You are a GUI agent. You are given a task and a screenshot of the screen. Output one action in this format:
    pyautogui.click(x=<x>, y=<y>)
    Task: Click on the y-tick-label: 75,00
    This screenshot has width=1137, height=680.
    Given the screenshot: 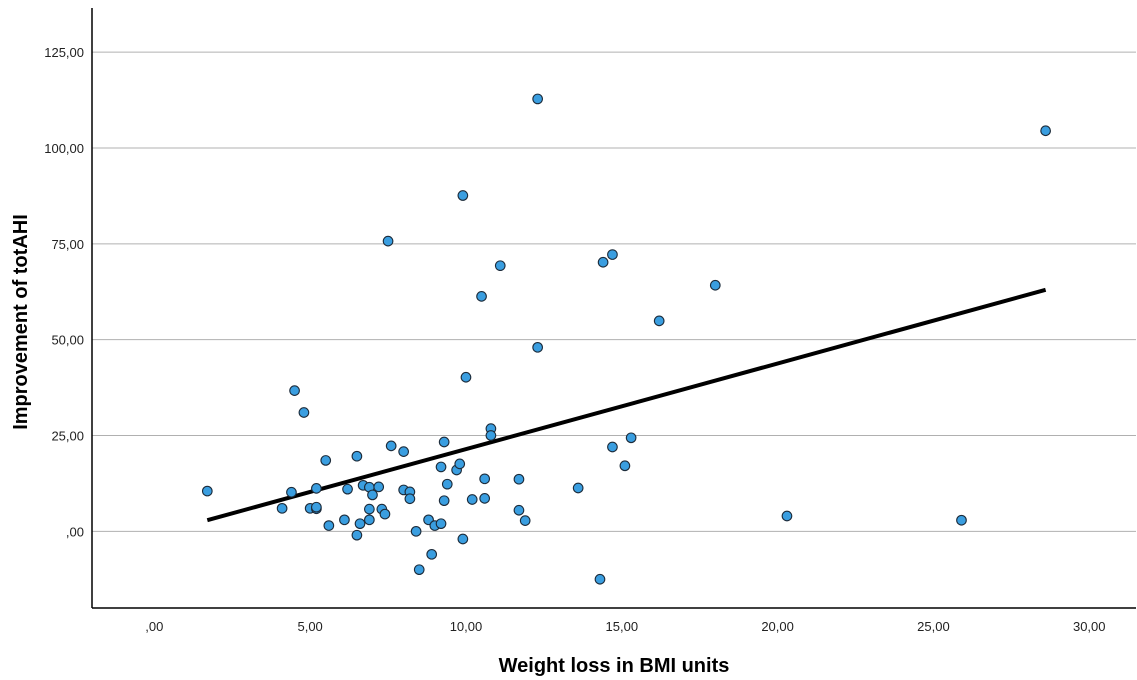 What is the action you would take?
    pyautogui.click(x=67, y=244)
    